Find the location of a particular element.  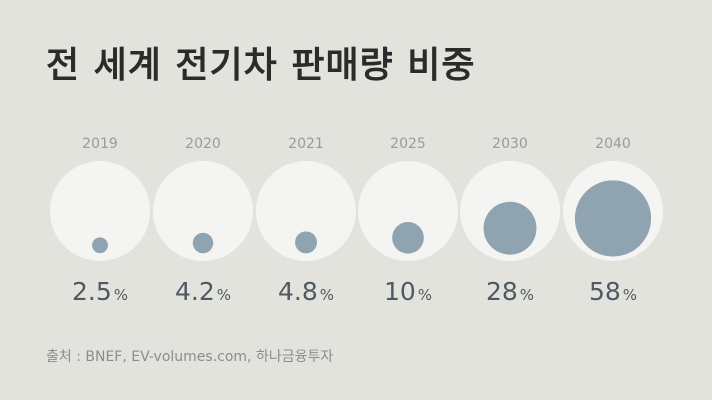

year-label: 2040 is located at coordinates (613, 144).